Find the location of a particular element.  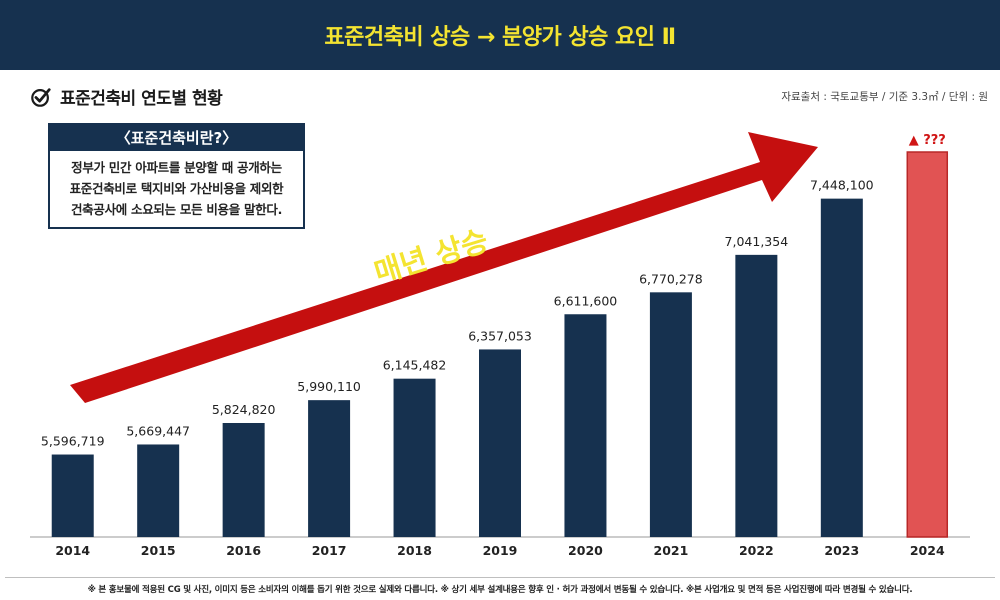

x-tick-label: 2017 is located at coordinates (329, 550).